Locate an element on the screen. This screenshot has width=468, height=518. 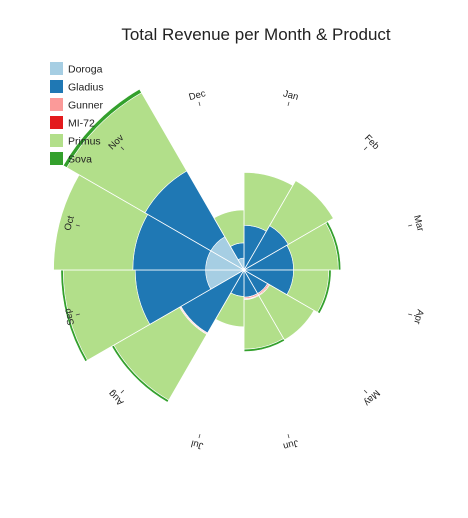
month-label-mar: Mar is located at coordinates (418, 223).